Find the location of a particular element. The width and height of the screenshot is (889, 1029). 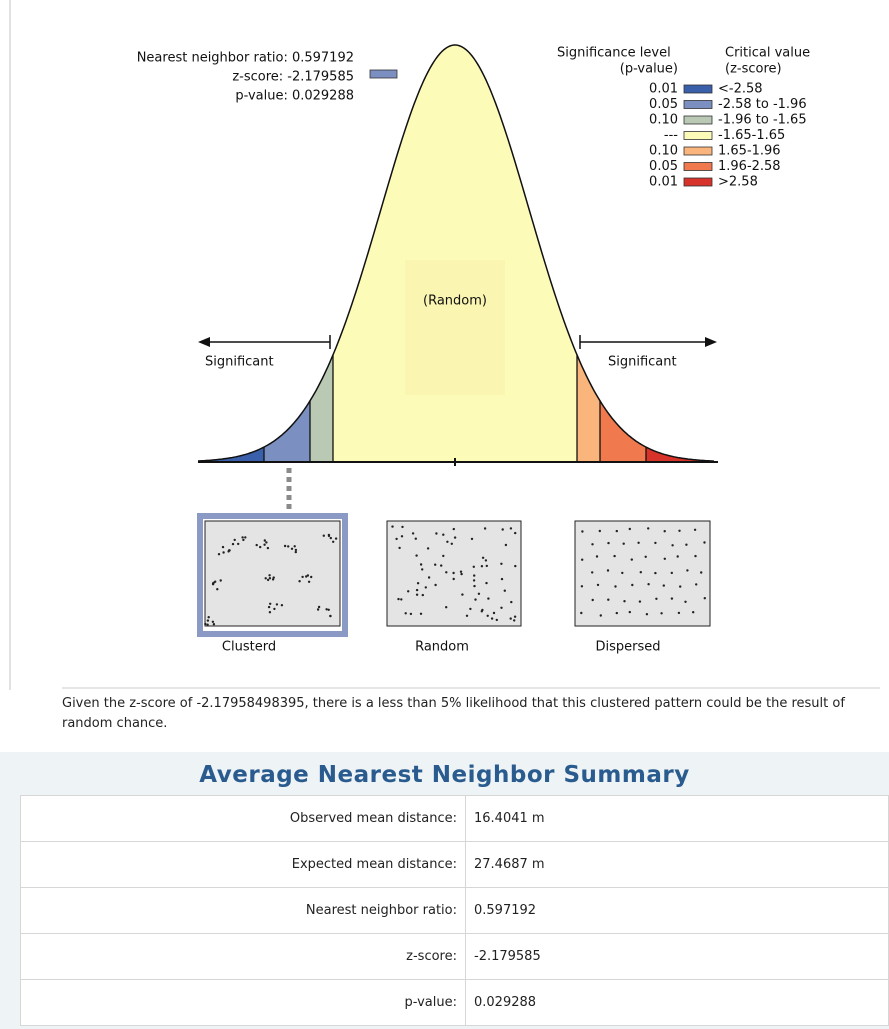

legend-p: 0.01 is located at coordinates (663, 89).